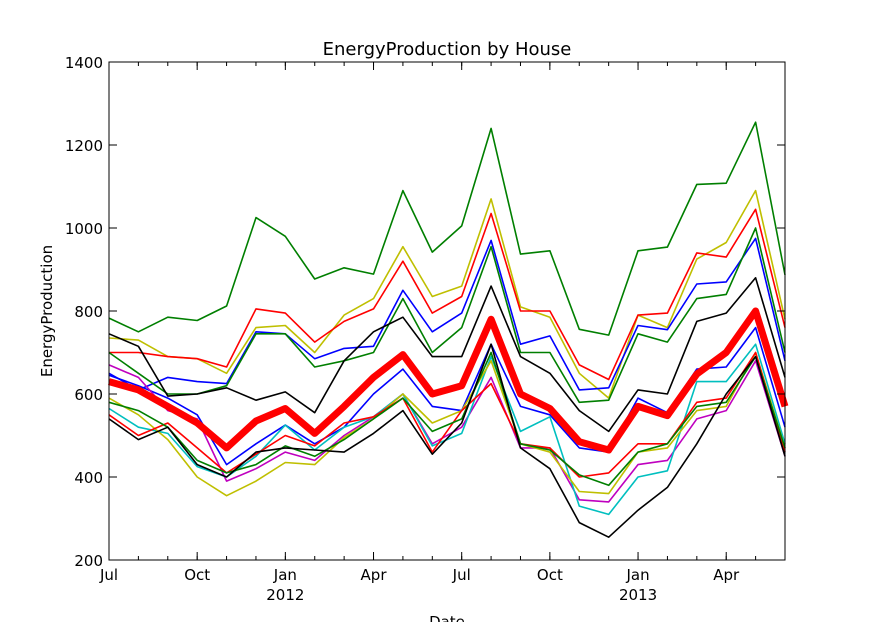 This screenshot has width=872, height=622. What do you see at coordinates (447, 49) in the screenshot?
I see `chart-title: EnergyProduction by House` at bounding box center [447, 49].